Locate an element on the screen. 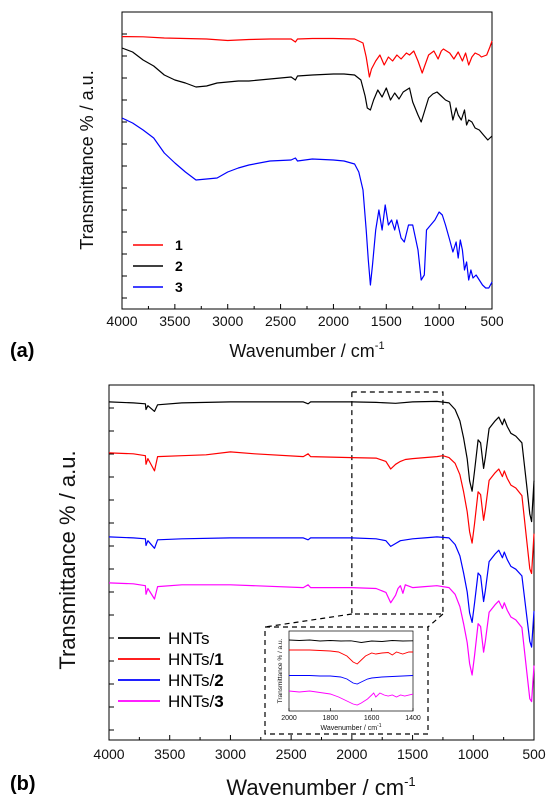  b-x-tick-label: 1000 is located at coordinates (473, 754).